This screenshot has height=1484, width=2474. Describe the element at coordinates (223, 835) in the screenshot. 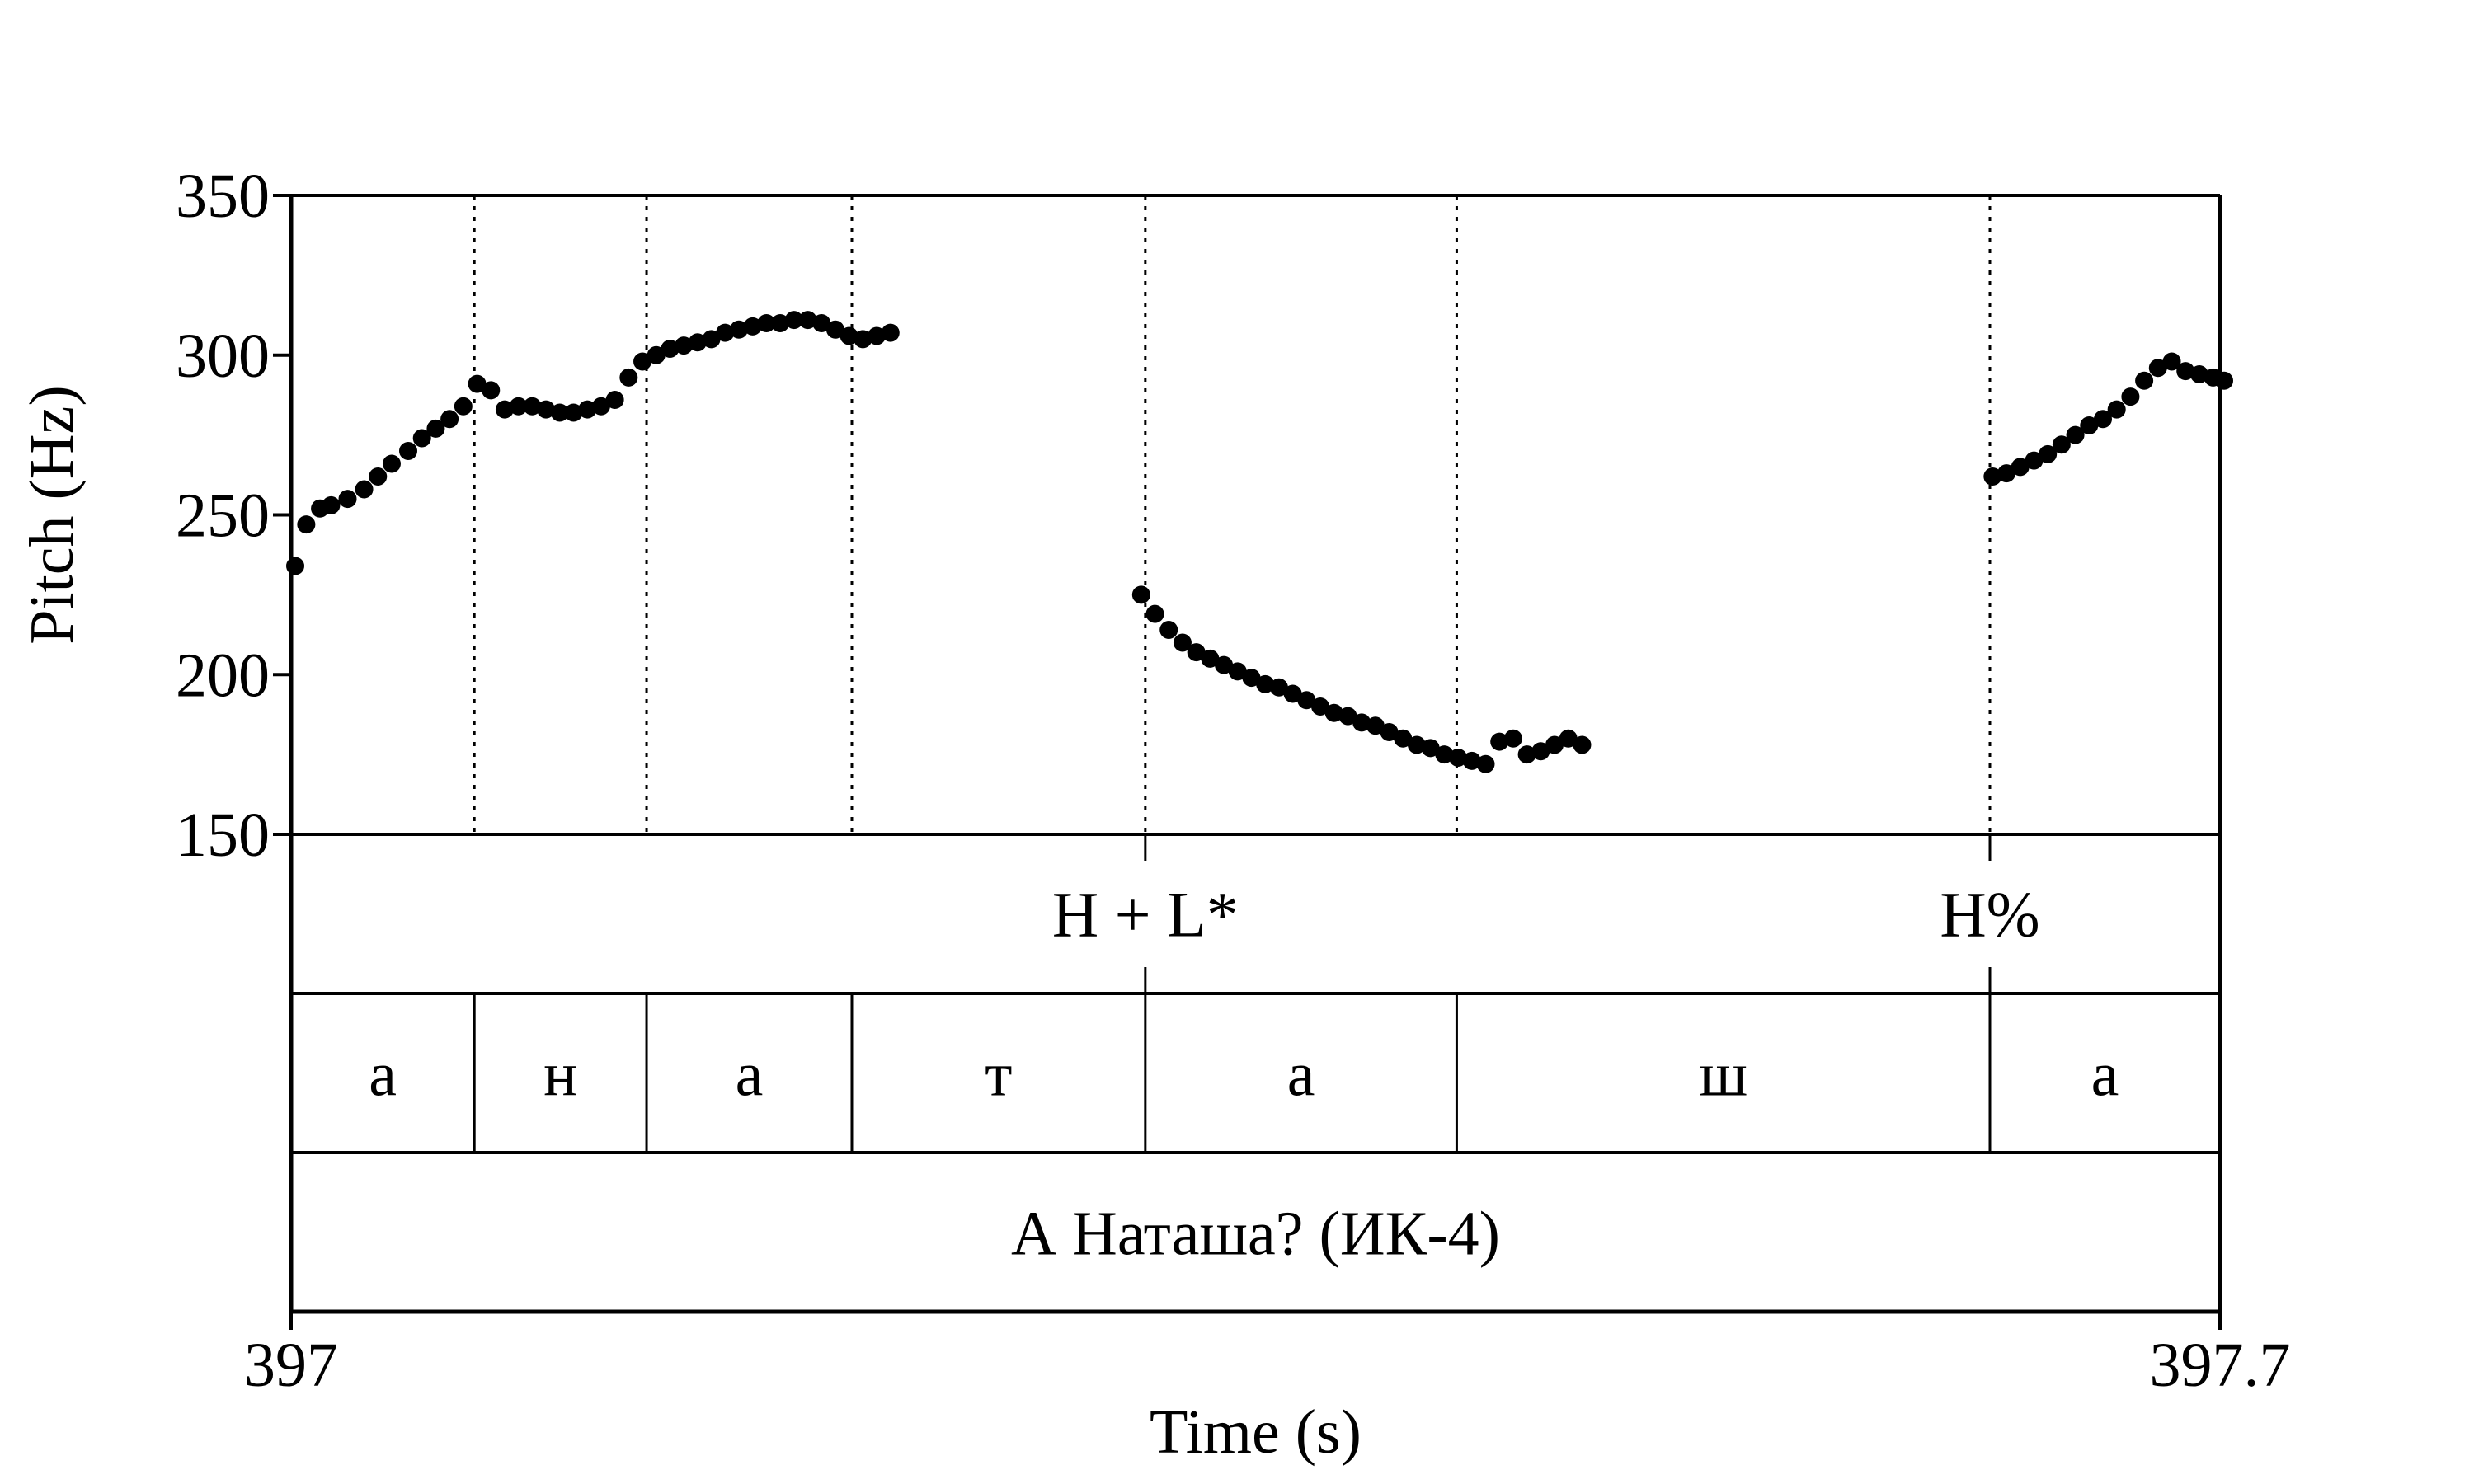

I see `y-tick-label: 150` at that location.